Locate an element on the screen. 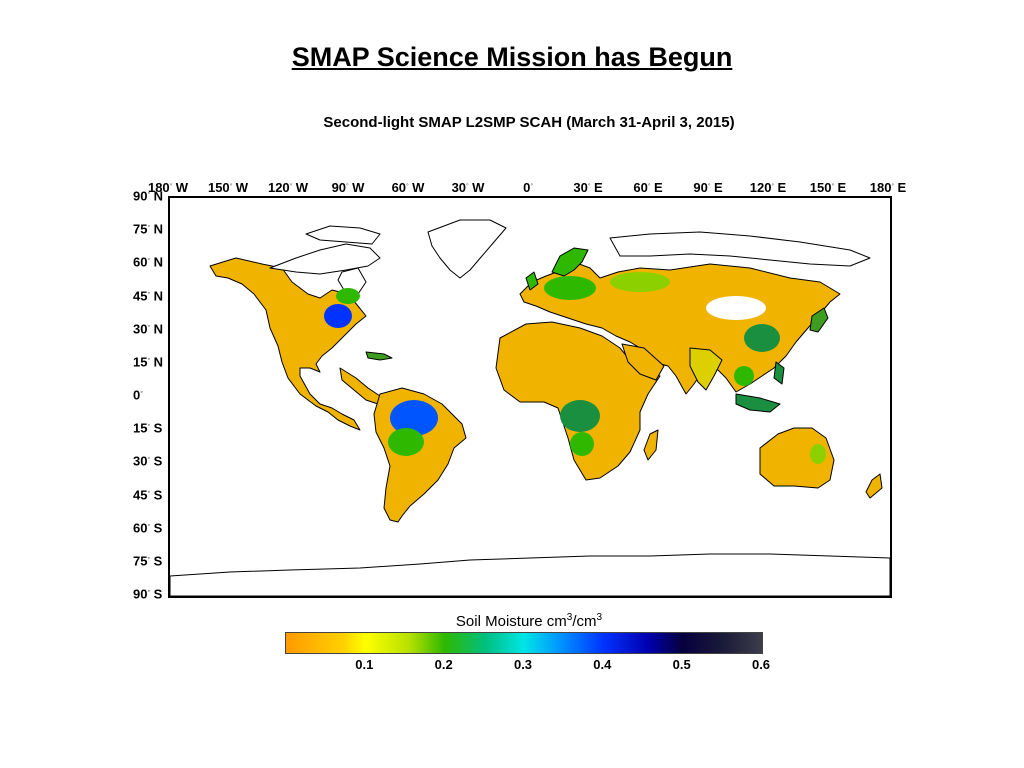 Image resolution: width=1024 pixels, height=768 pixels. latitude-label-0: 90◦ N is located at coordinates (148, 196).